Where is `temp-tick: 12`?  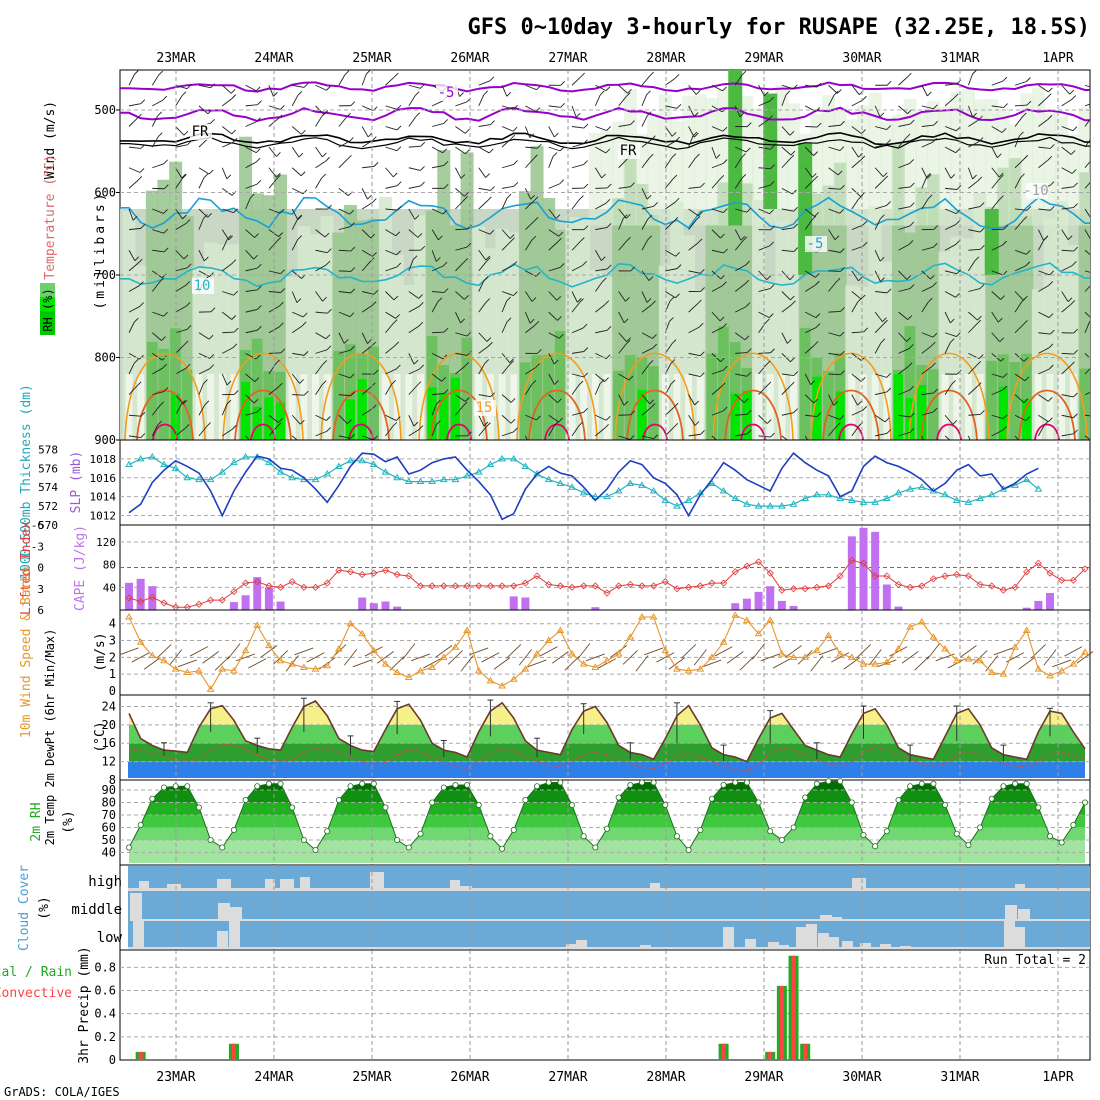
temp-tick: 12 is located at coordinates (109, 762).